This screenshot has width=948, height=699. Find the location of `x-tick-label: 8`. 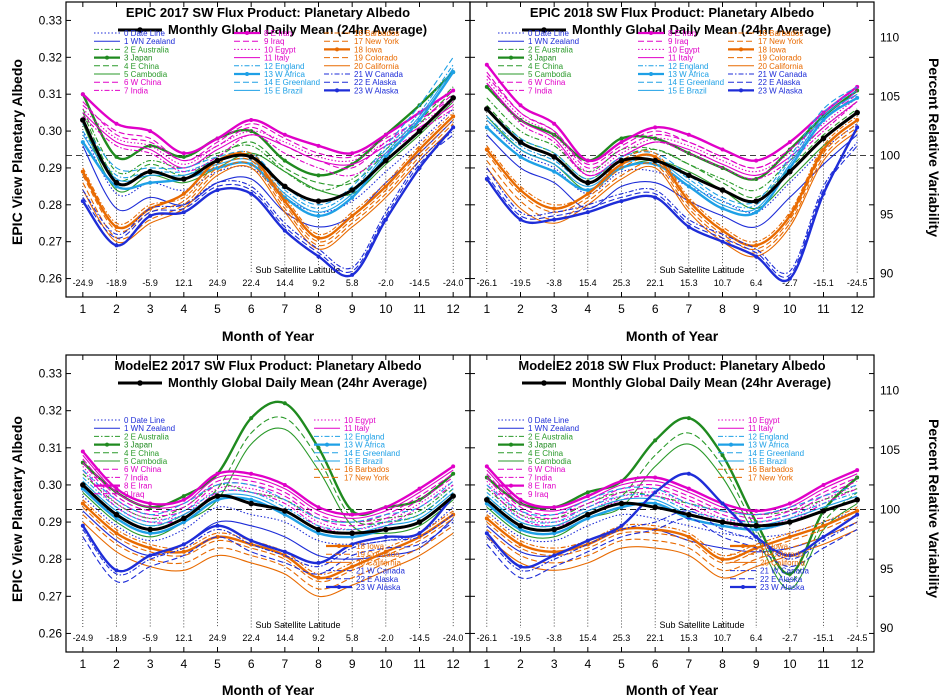

x-tick-label: 8 is located at coordinates (318, 664).